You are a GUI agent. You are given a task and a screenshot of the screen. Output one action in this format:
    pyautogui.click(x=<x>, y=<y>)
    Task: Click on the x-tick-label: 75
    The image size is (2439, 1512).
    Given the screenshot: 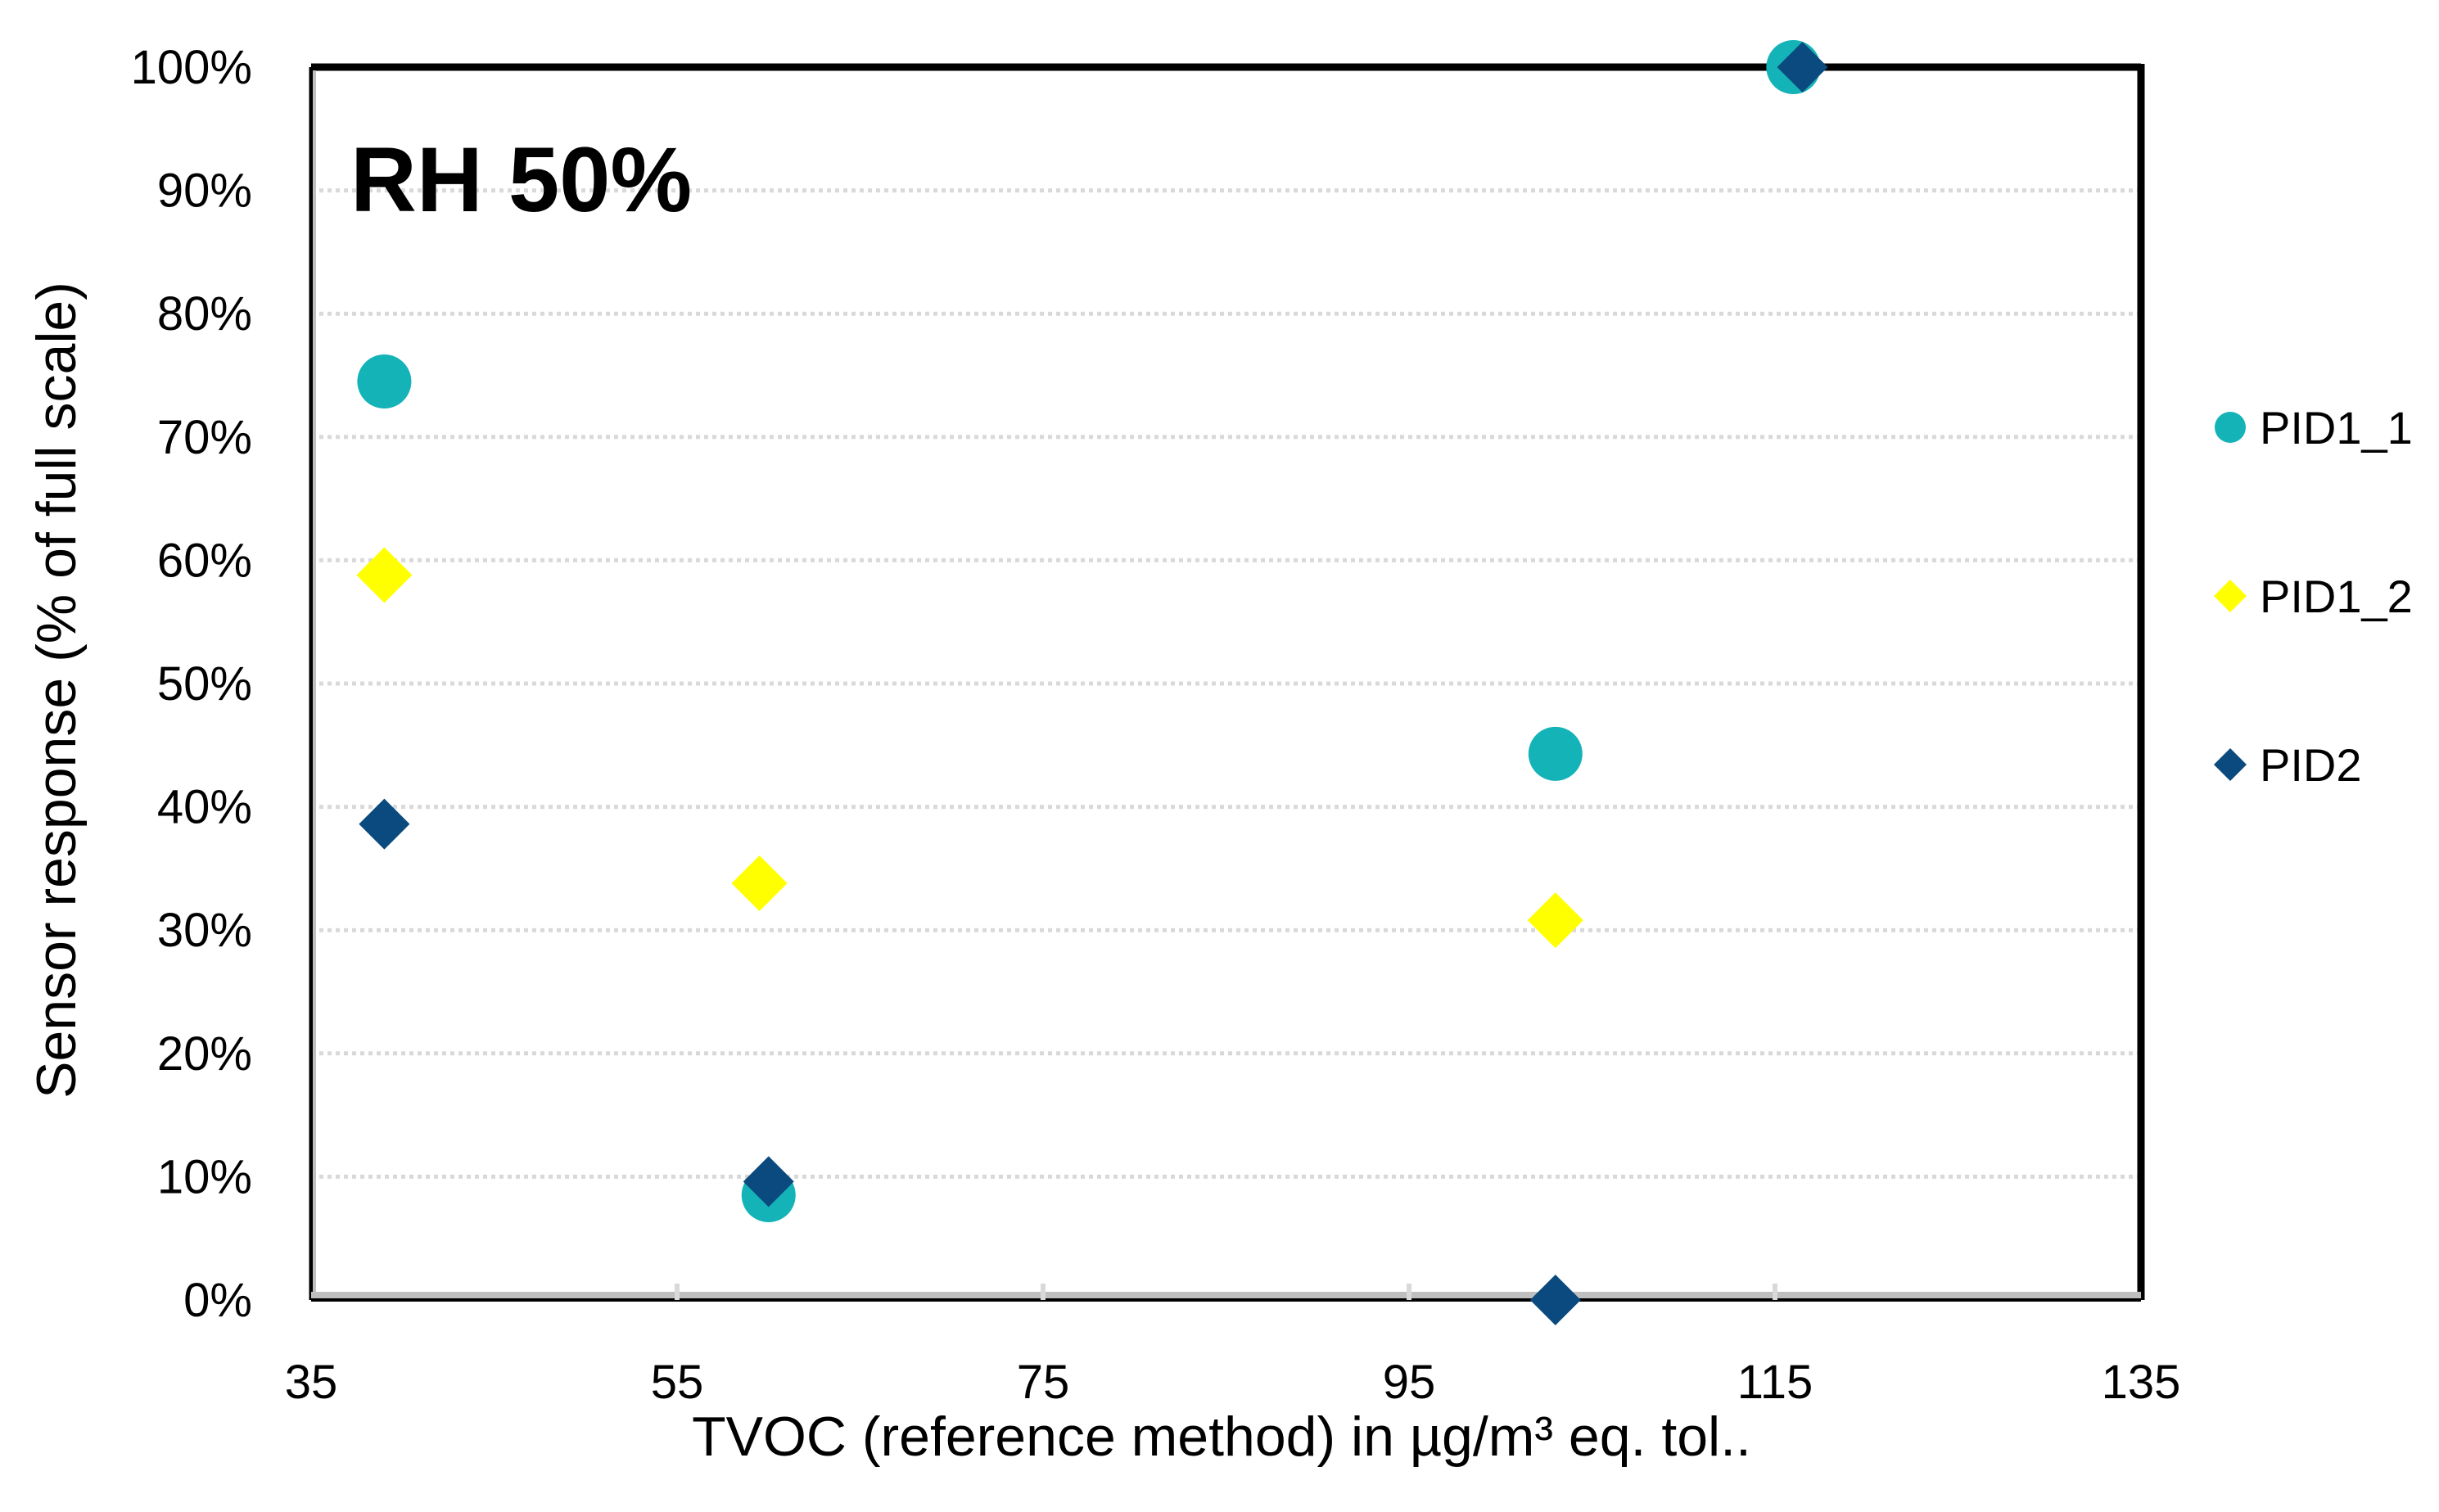 What is the action you would take?
    pyautogui.click(x=1043, y=1382)
    